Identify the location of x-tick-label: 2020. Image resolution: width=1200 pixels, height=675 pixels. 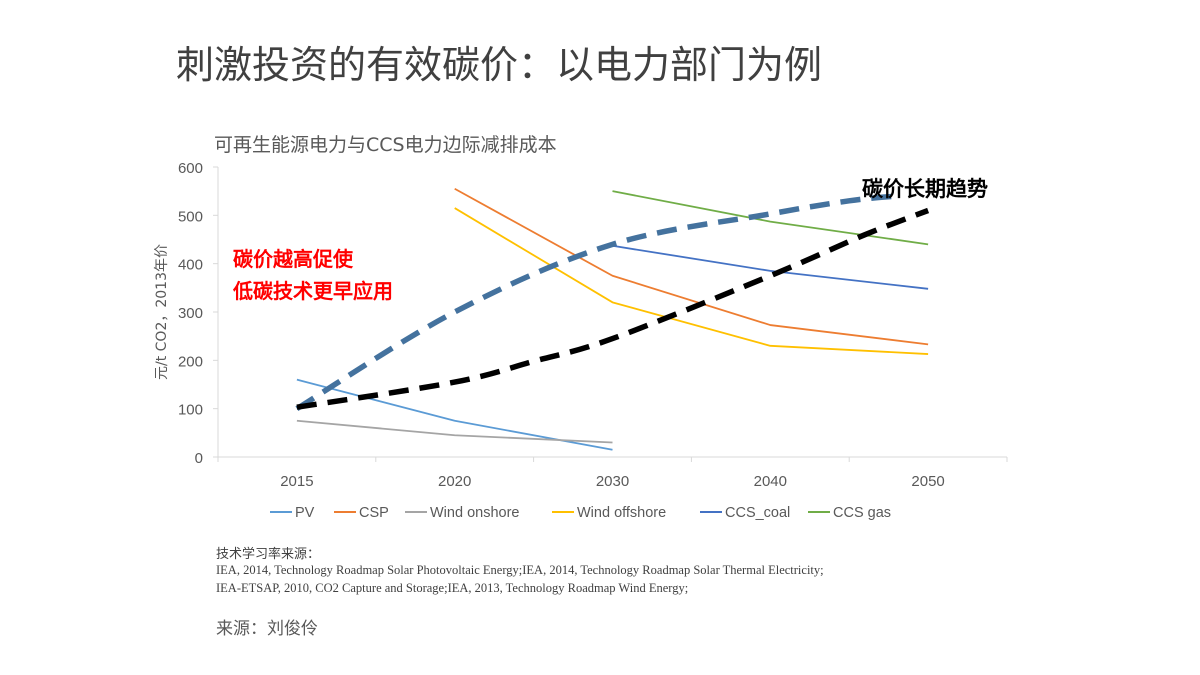
(454, 481).